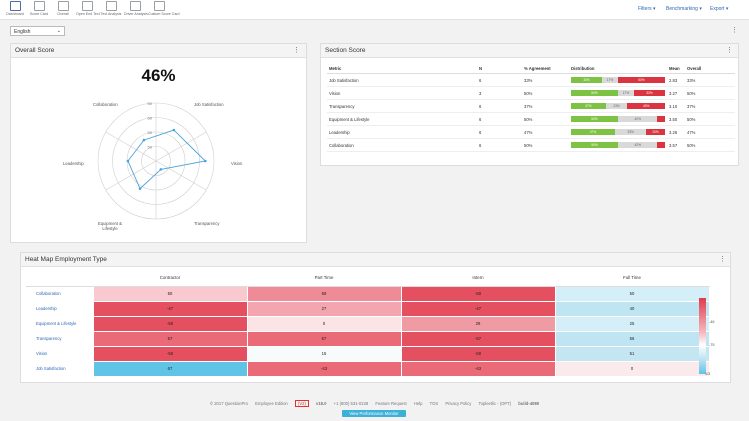 The image size is (749, 421). I want to click on distribution-cell: 50% 42%, so click(618, 145).